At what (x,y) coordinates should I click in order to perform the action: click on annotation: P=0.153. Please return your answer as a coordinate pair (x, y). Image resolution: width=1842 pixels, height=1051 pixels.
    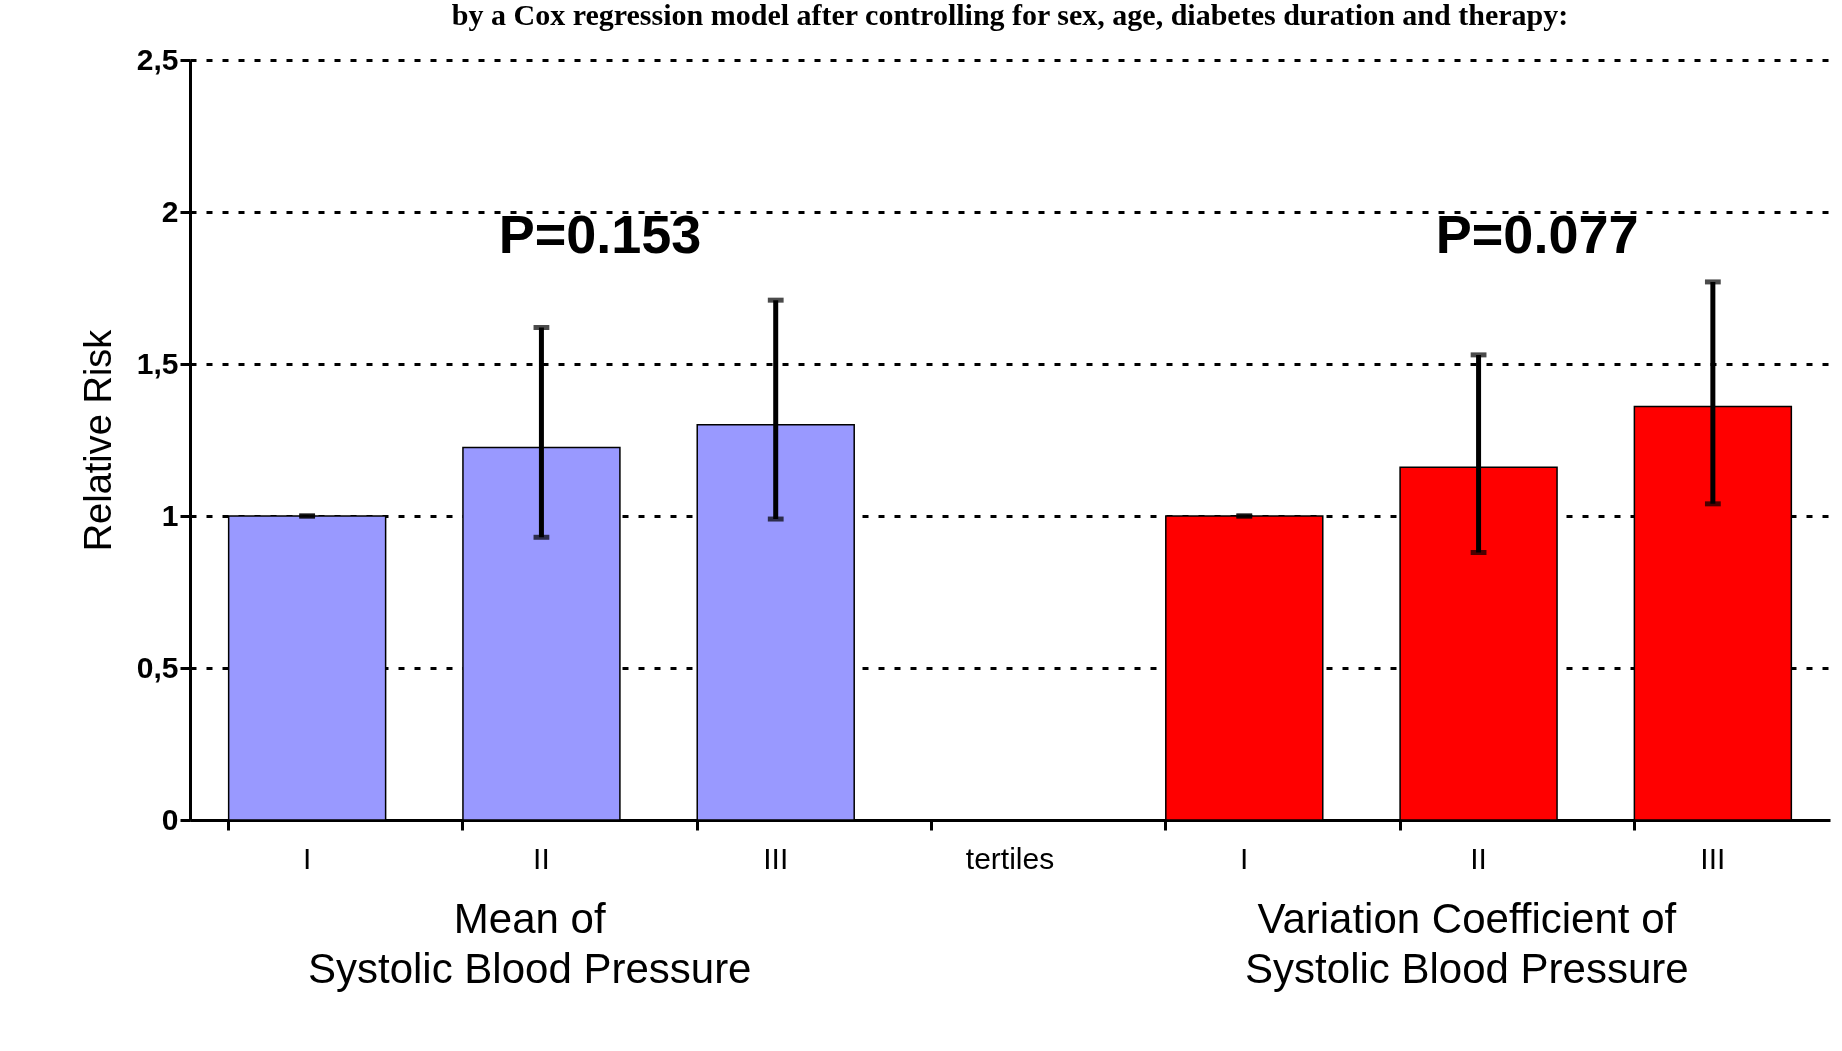
    Looking at the image, I should click on (600, 234).